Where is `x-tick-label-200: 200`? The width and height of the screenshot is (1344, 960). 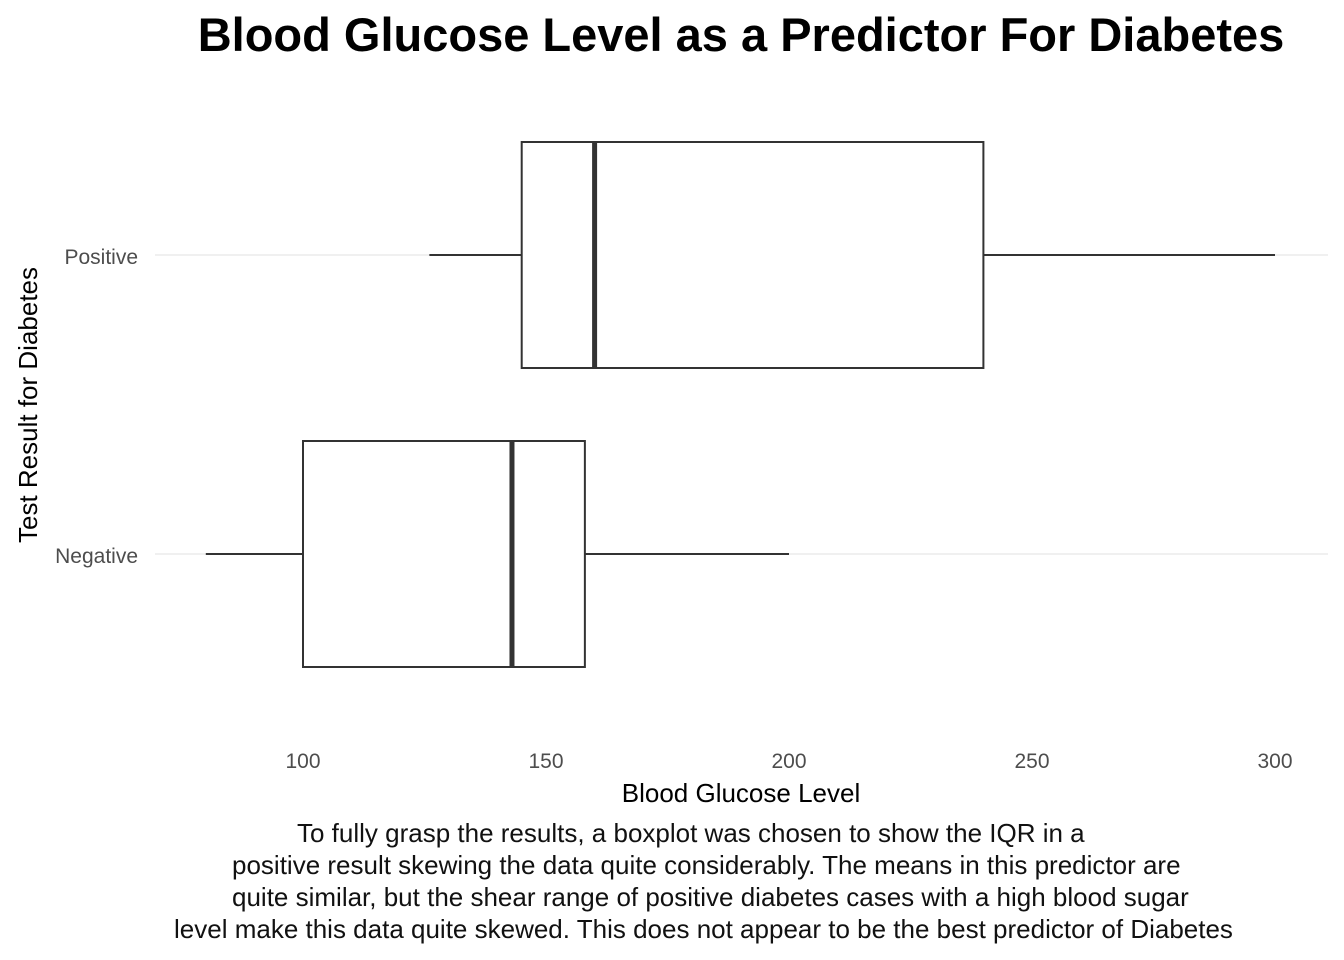 x-tick-label-200: 200 is located at coordinates (788, 761).